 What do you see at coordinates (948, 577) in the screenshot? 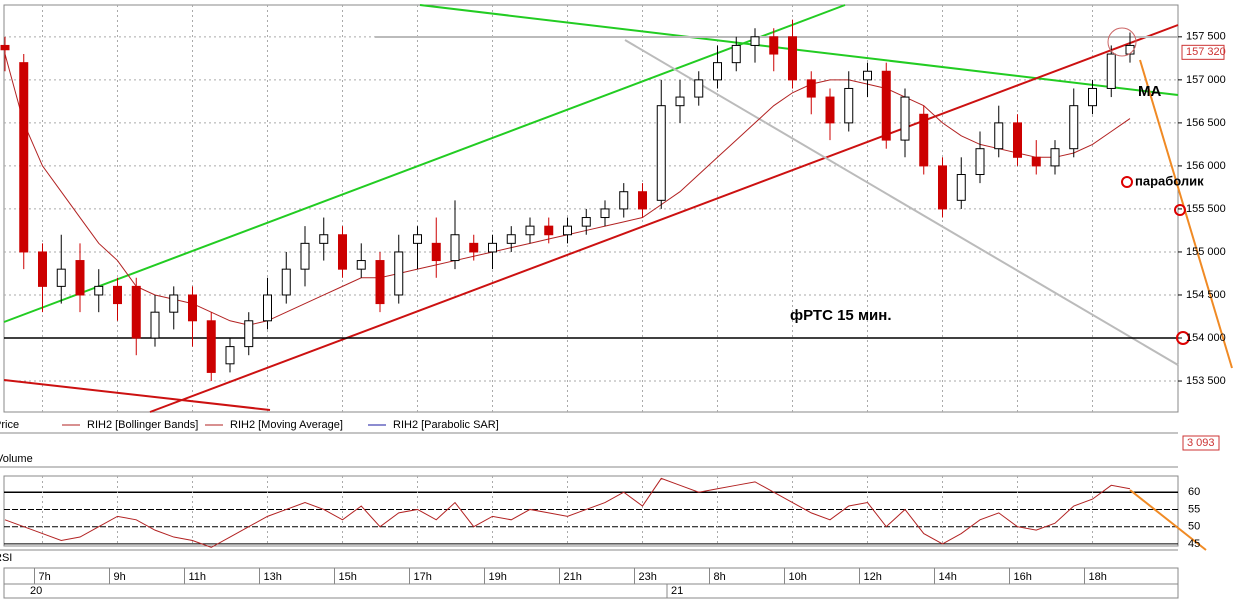
I see `x-tick-label: 14h` at bounding box center [948, 577].